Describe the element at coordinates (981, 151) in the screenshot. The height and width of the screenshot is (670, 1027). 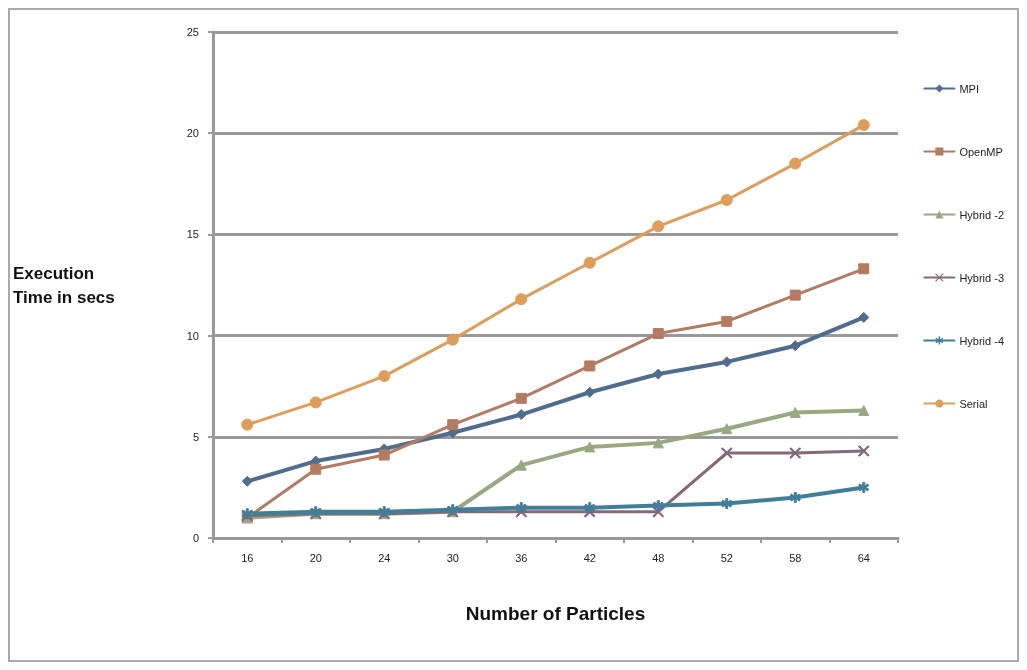
I see `legend-label: OpenMP` at that location.